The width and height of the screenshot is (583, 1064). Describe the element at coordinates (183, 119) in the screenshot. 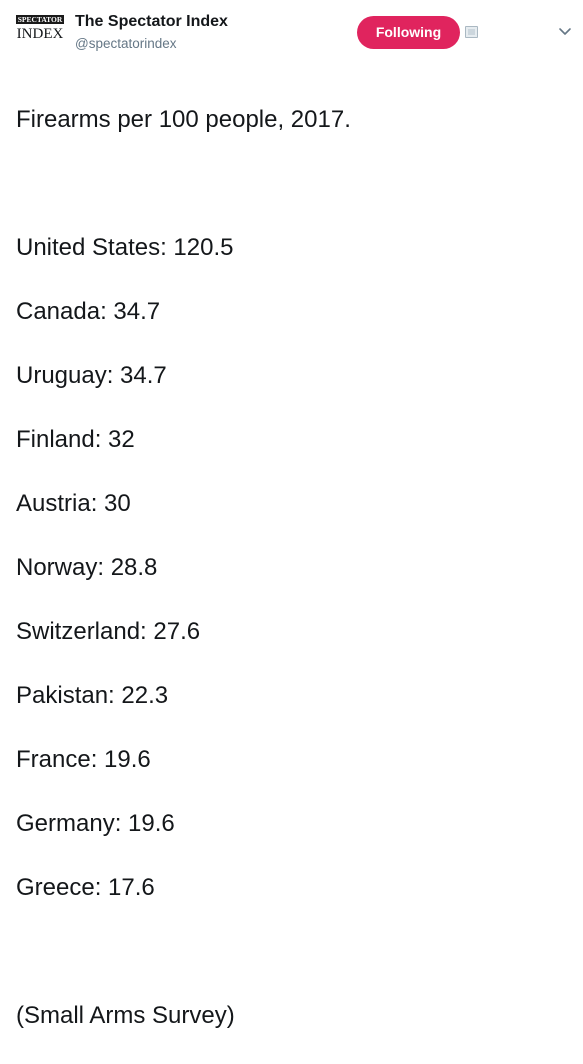

I see `tweet-title: Firearms per 100 people, 2017.` at that location.